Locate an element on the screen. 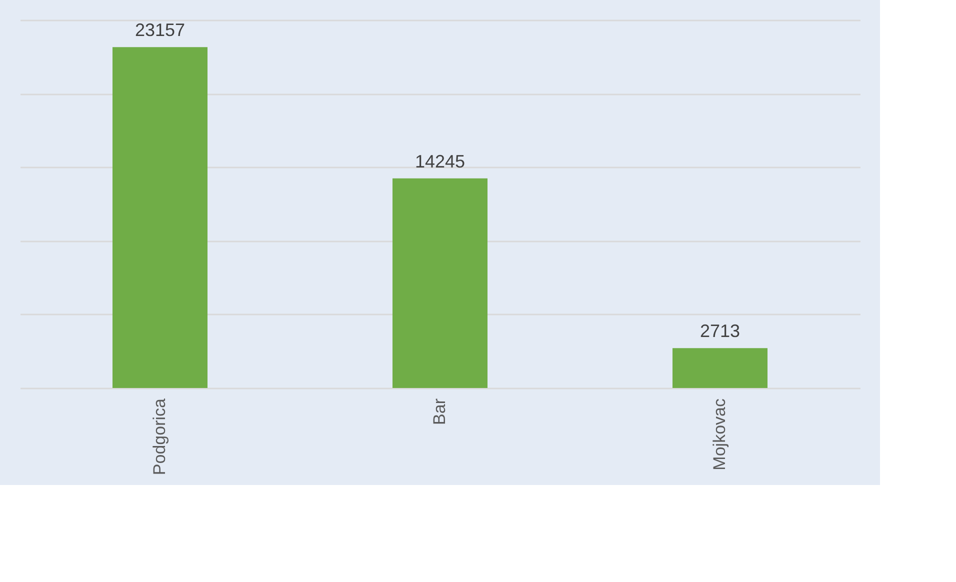 The width and height of the screenshot is (956, 582). x-tick-label: Mojkovac is located at coordinates (719, 434).